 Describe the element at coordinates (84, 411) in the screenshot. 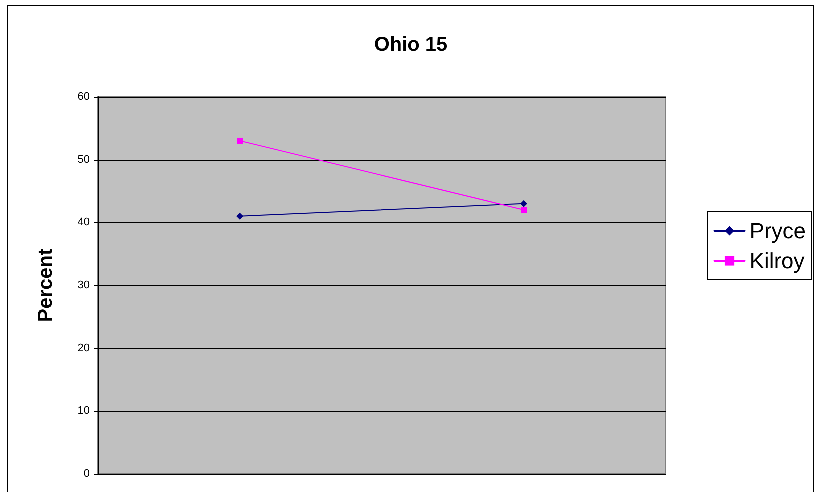

I see `y-tick-label: 10` at that location.